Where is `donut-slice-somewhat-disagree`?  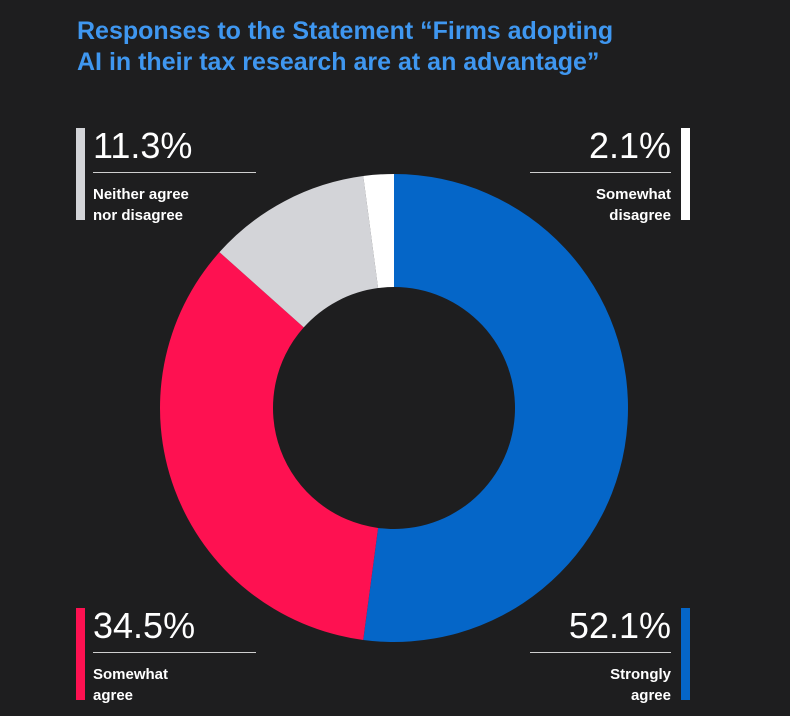 donut-slice-somewhat-disagree is located at coordinates (378, 231).